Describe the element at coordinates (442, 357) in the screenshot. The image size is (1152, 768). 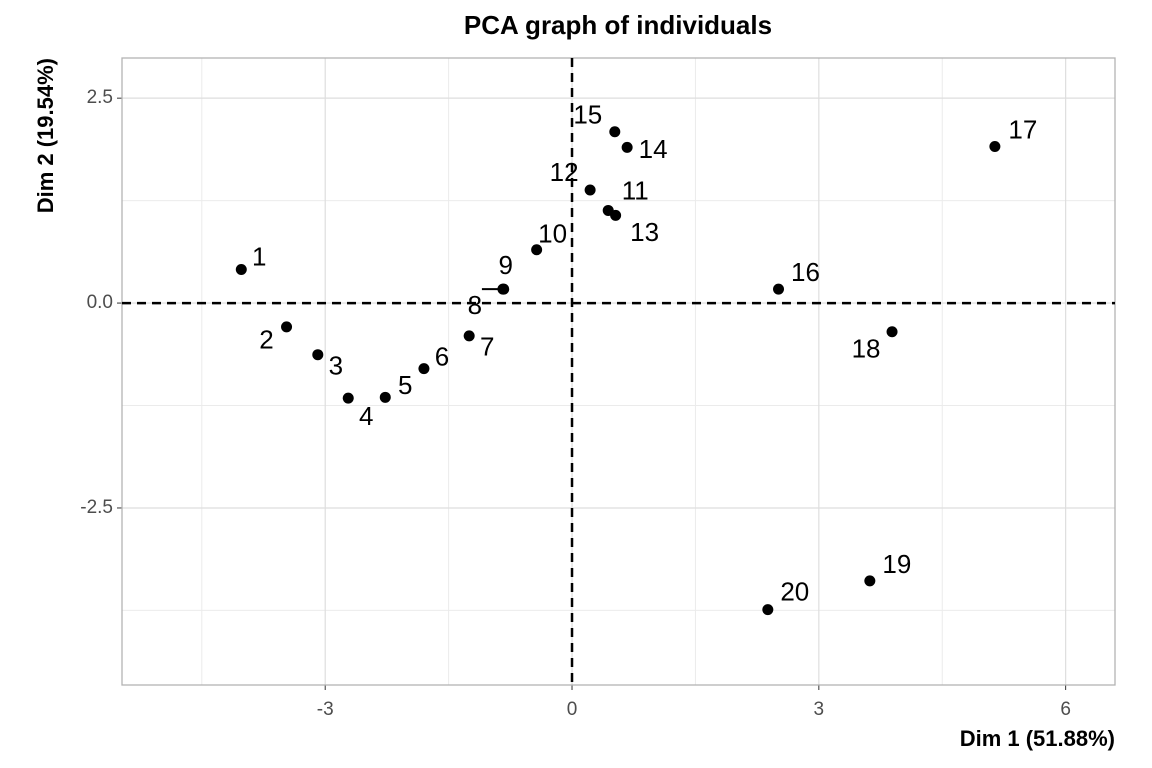
I see `point-label: 6` at that location.